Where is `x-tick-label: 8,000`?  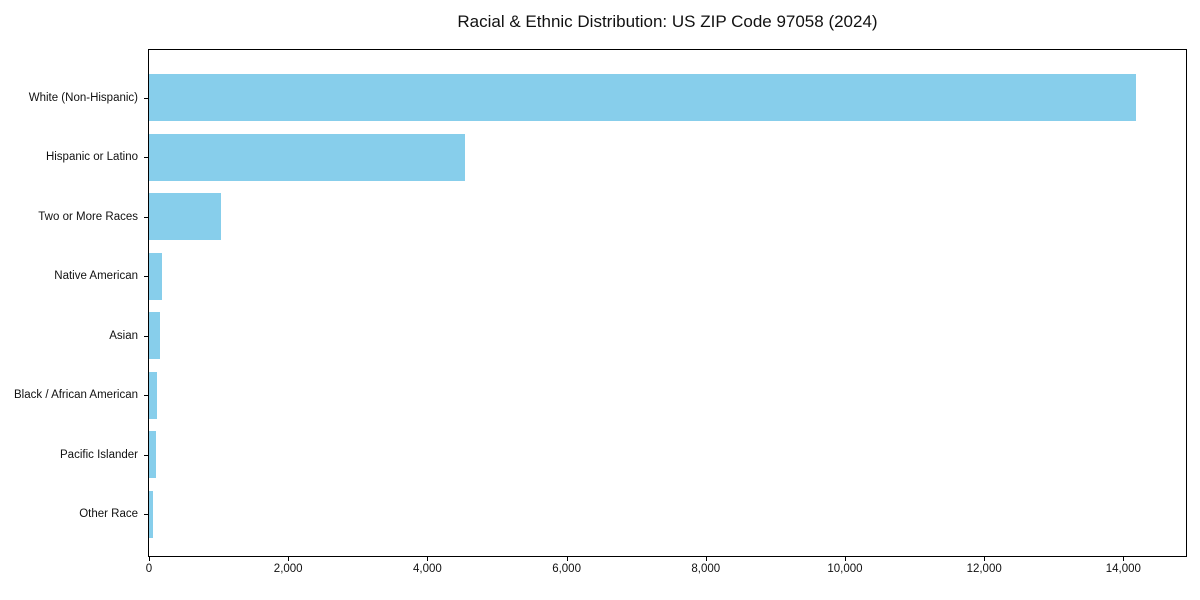
x-tick-label: 8,000 is located at coordinates (706, 569).